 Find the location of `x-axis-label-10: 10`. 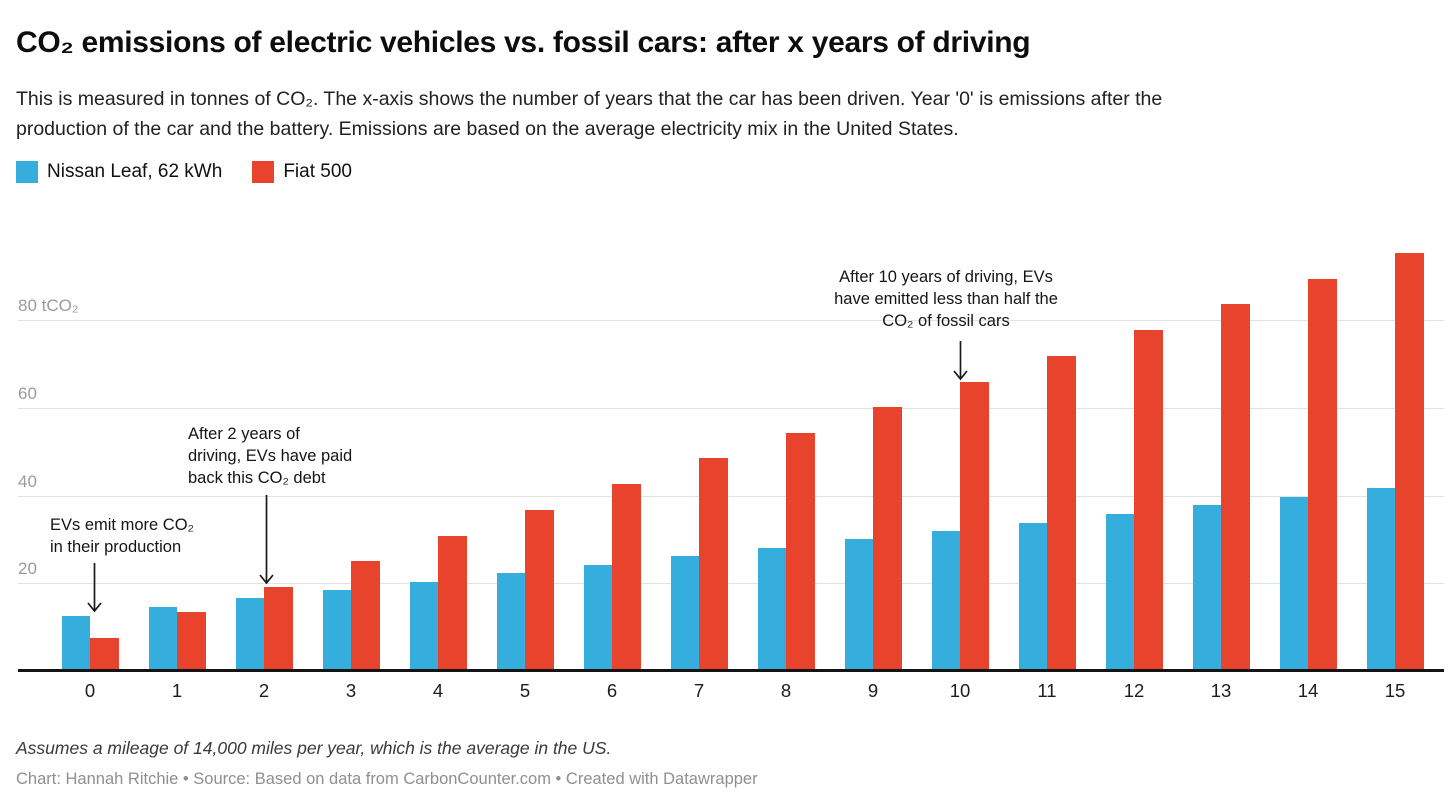

x-axis-label-10: 10 is located at coordinates (960, 690).